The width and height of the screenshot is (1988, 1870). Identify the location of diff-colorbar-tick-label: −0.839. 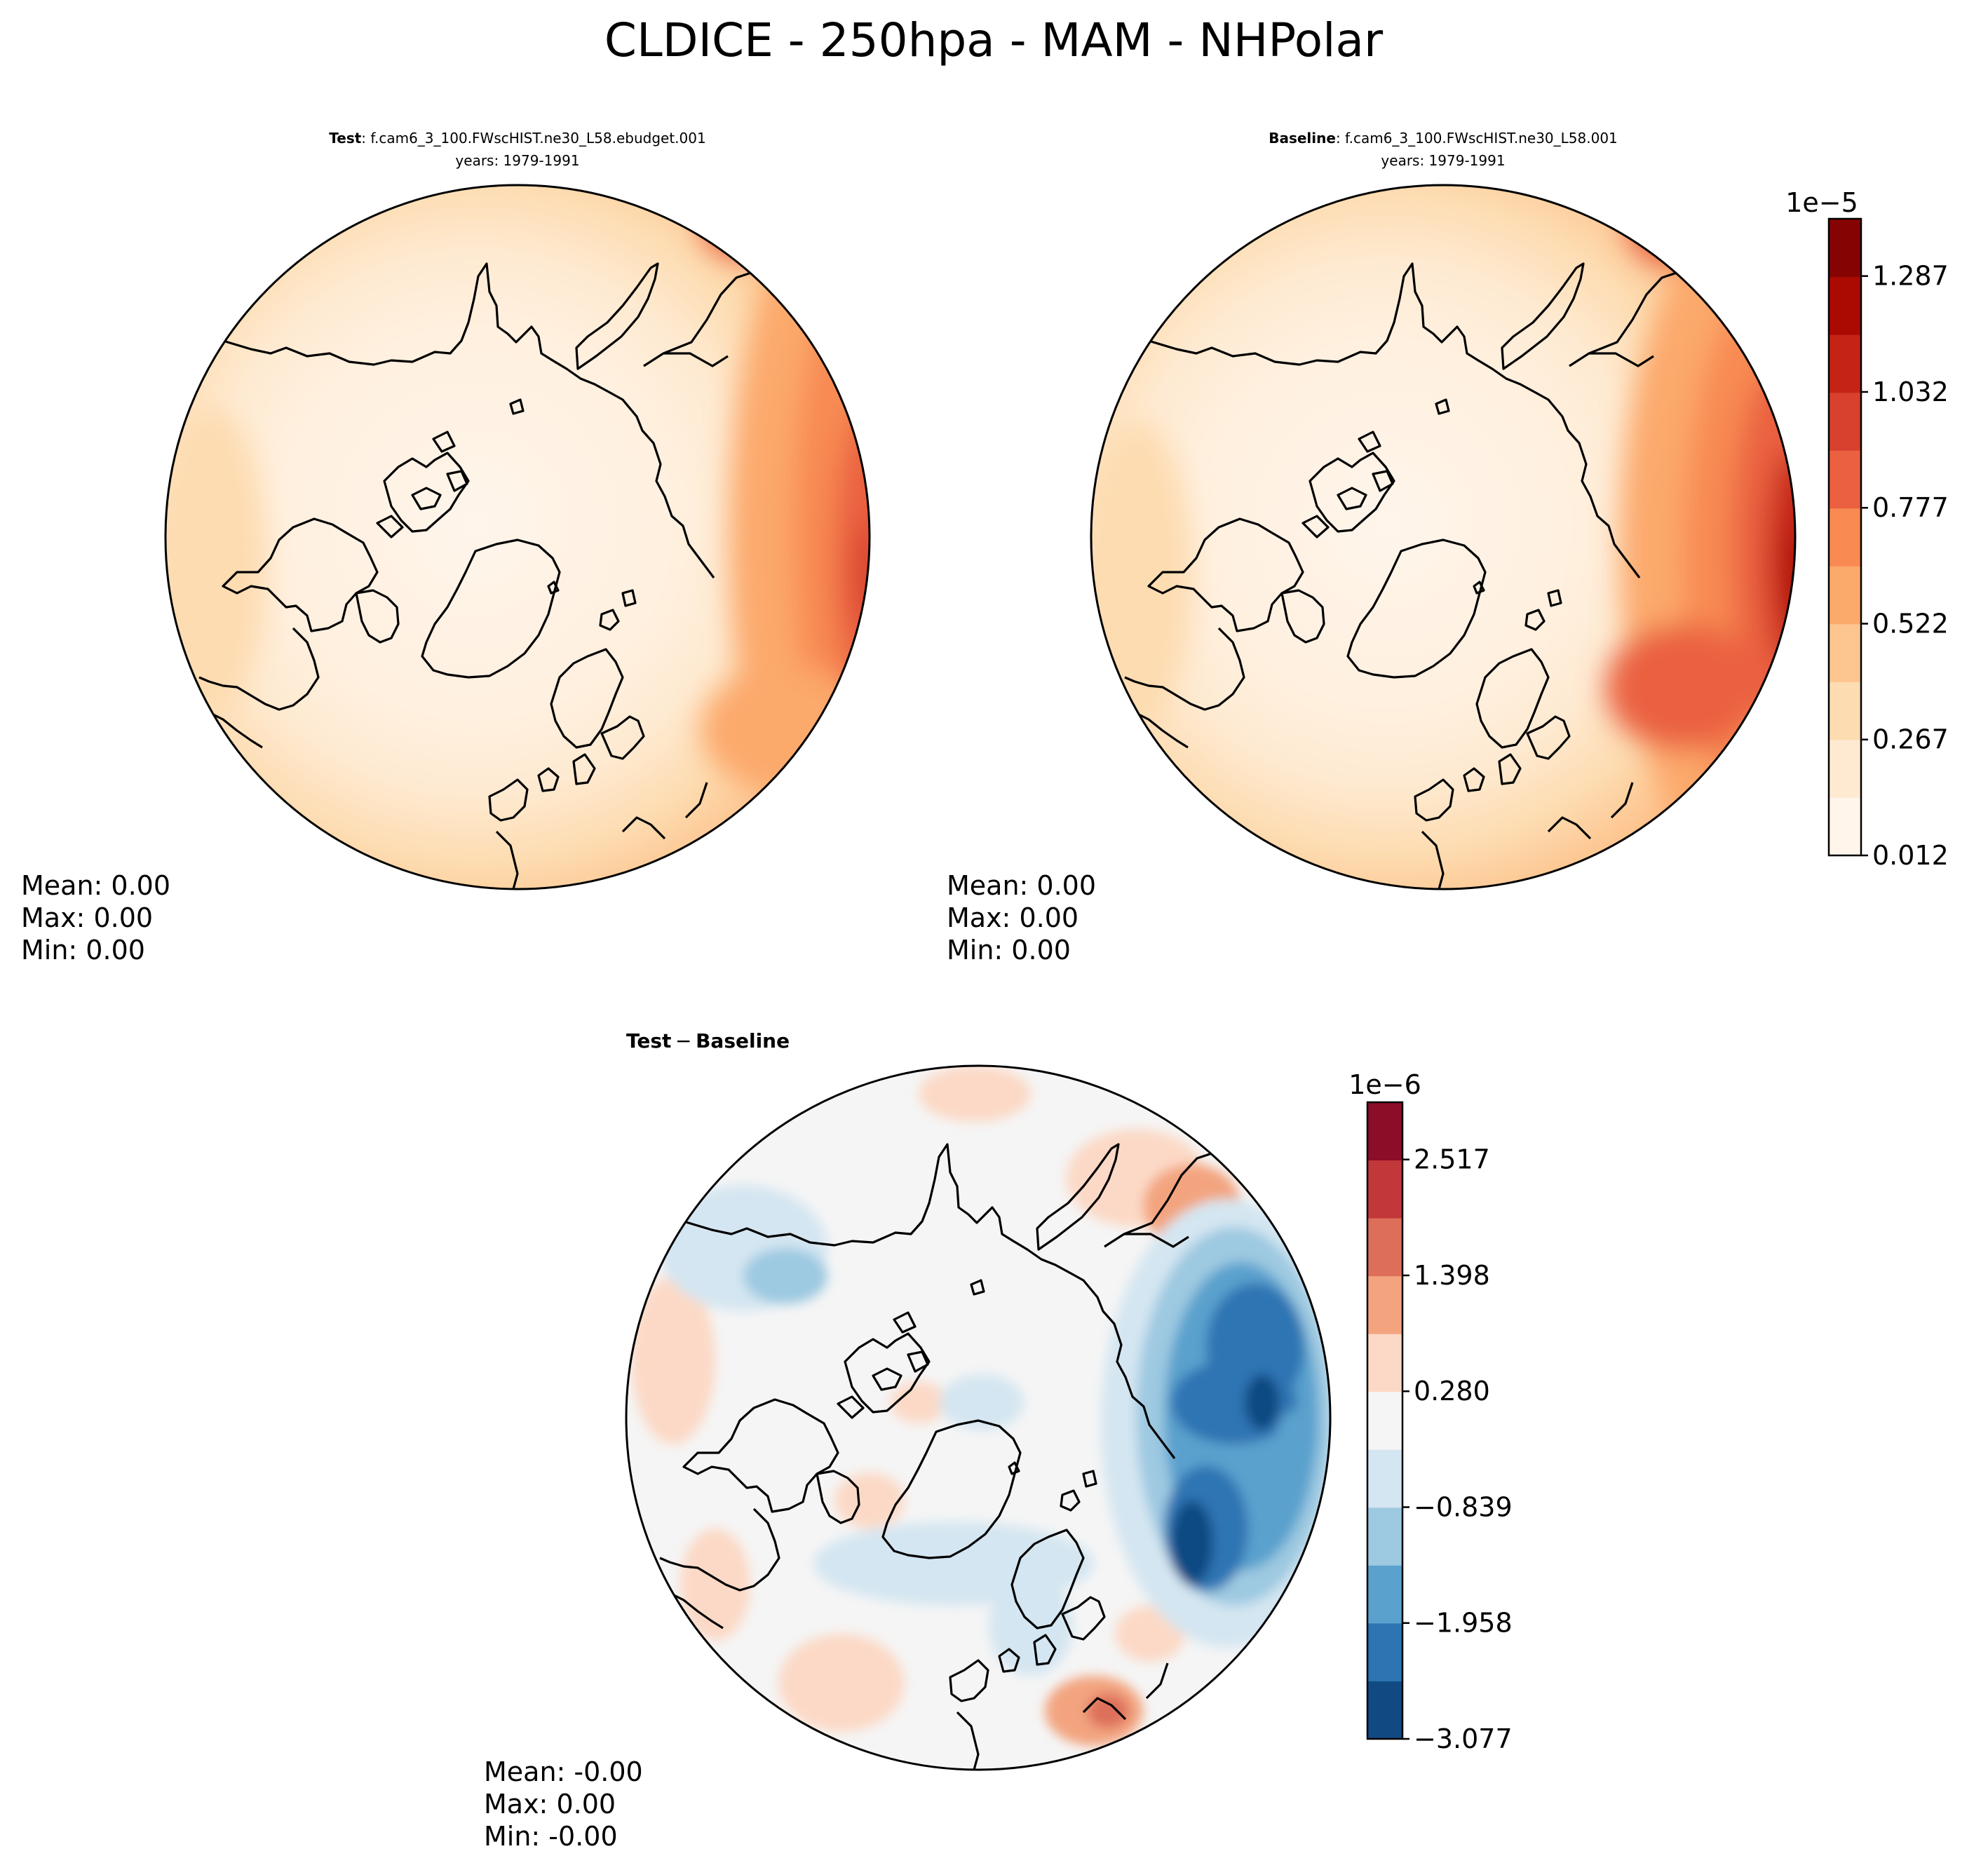
(1463, 1507).